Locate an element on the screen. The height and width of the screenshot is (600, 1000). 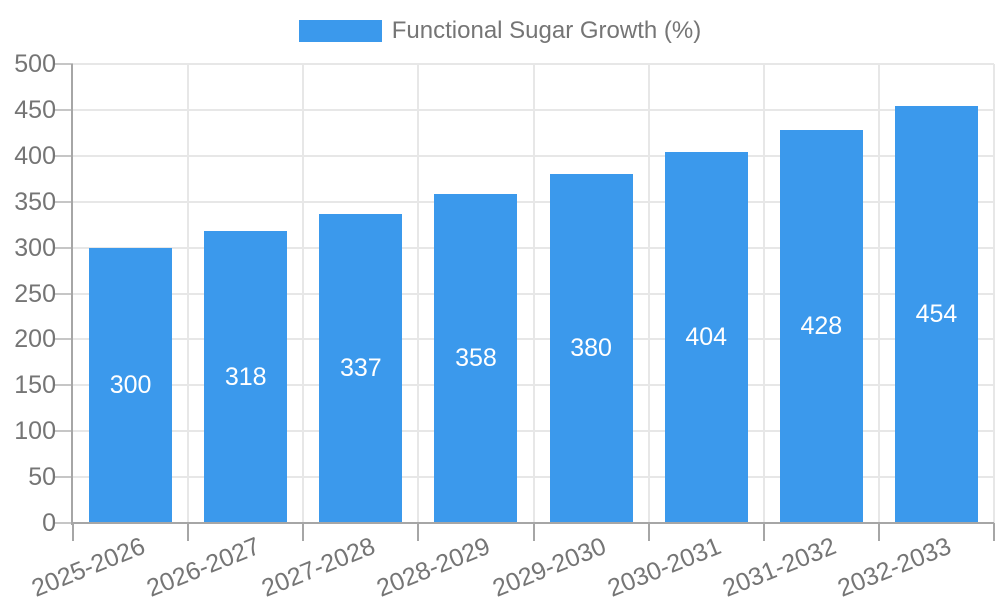
y-axis-label: 300 is located at coordinates (35, 247).